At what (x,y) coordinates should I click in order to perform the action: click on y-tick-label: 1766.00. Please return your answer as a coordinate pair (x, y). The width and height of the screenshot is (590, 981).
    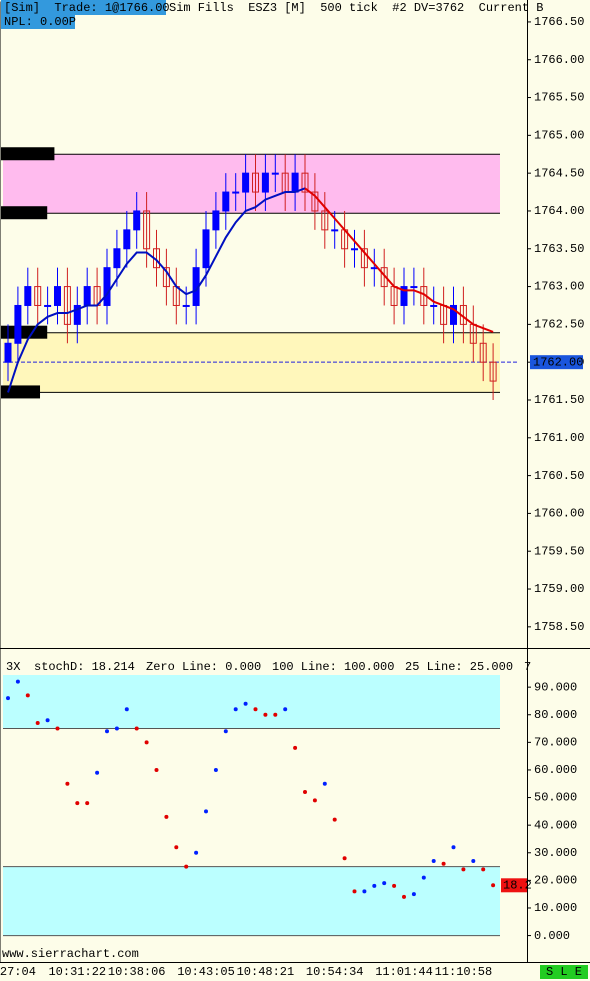
    Looking at the image, I should click on (559, 60).